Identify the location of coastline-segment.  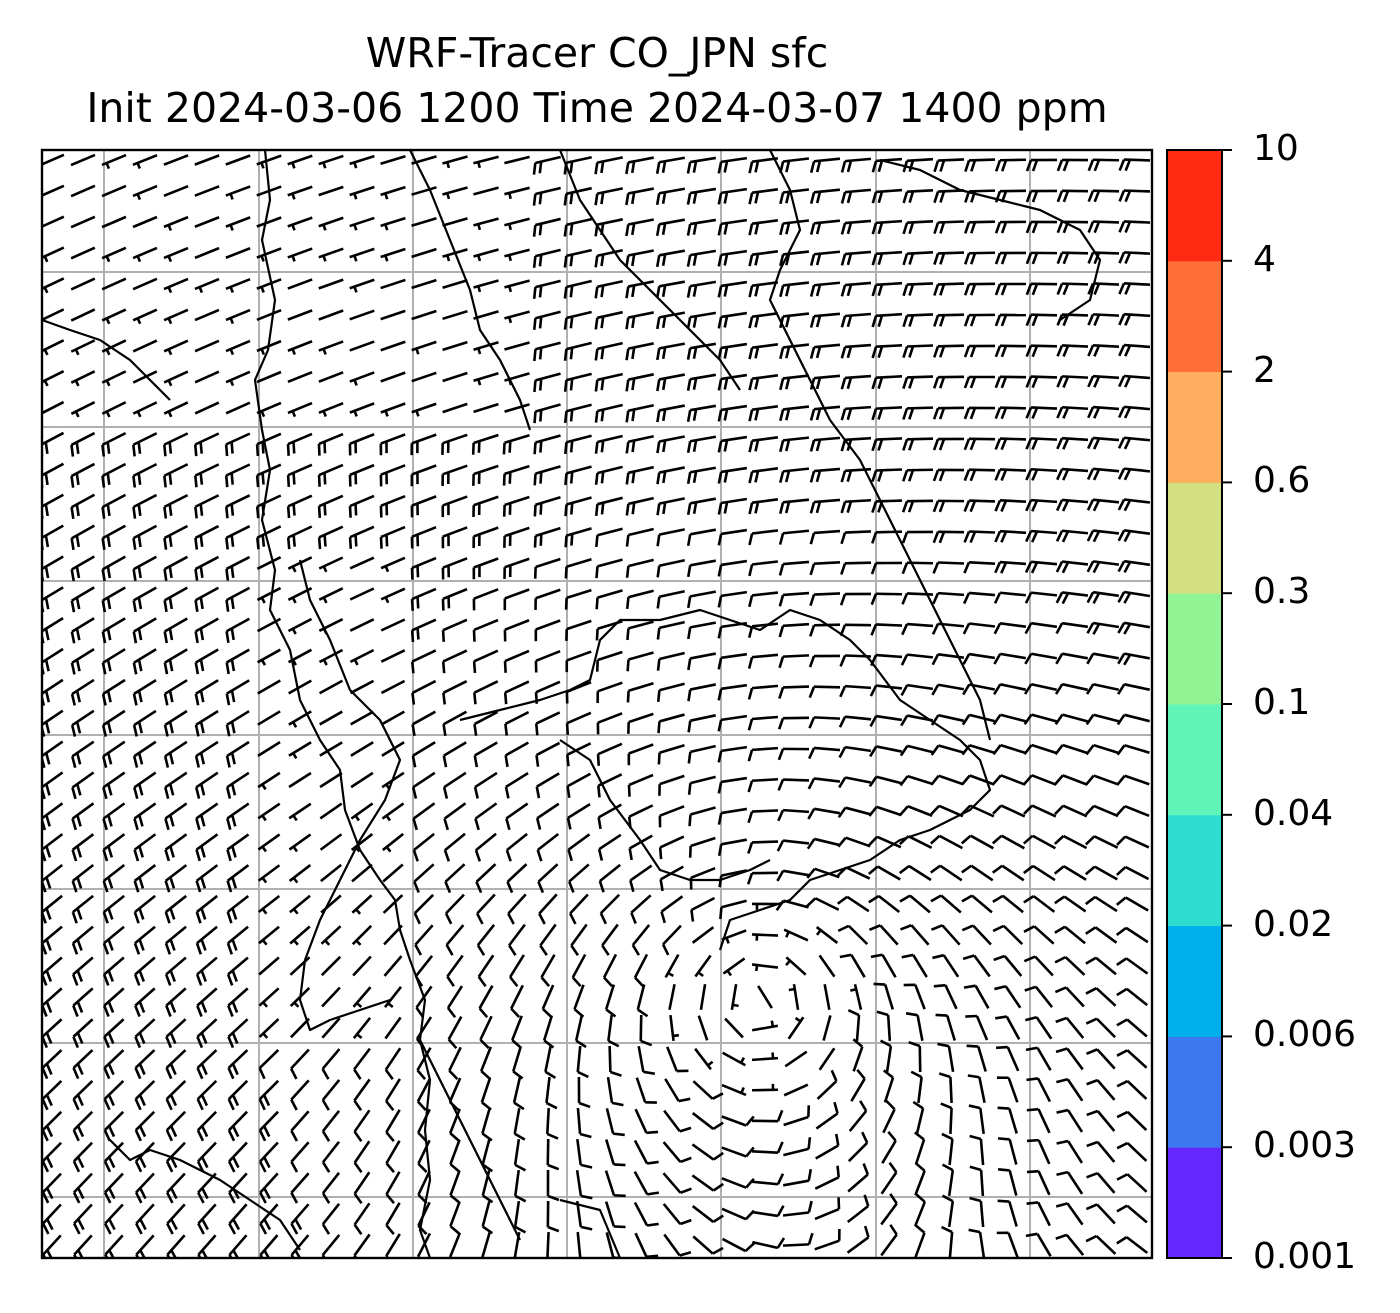
(350, 795).